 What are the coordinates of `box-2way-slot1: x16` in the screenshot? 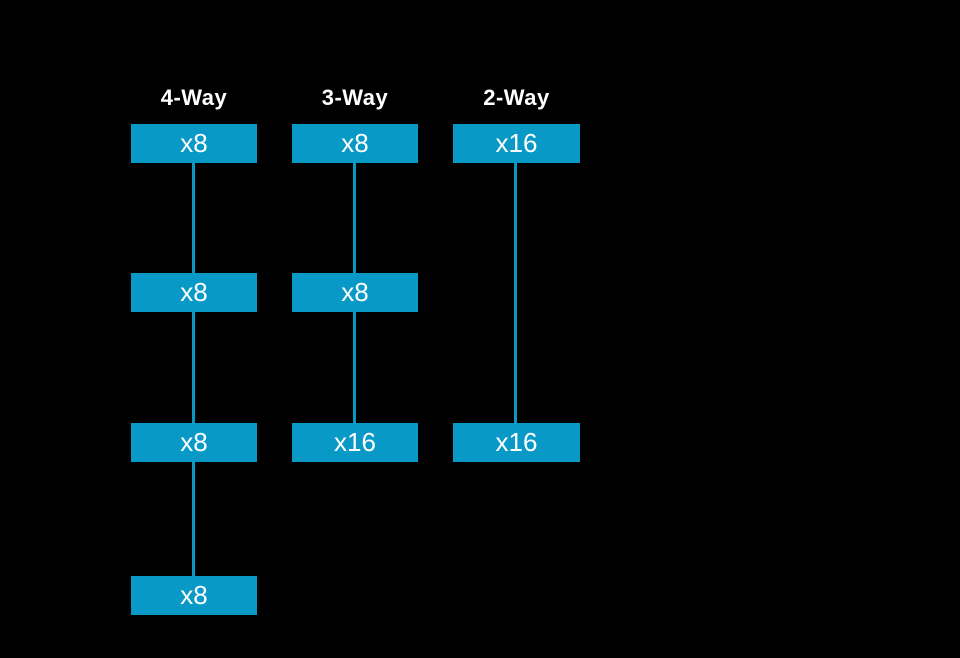 It's located at (516, 143).